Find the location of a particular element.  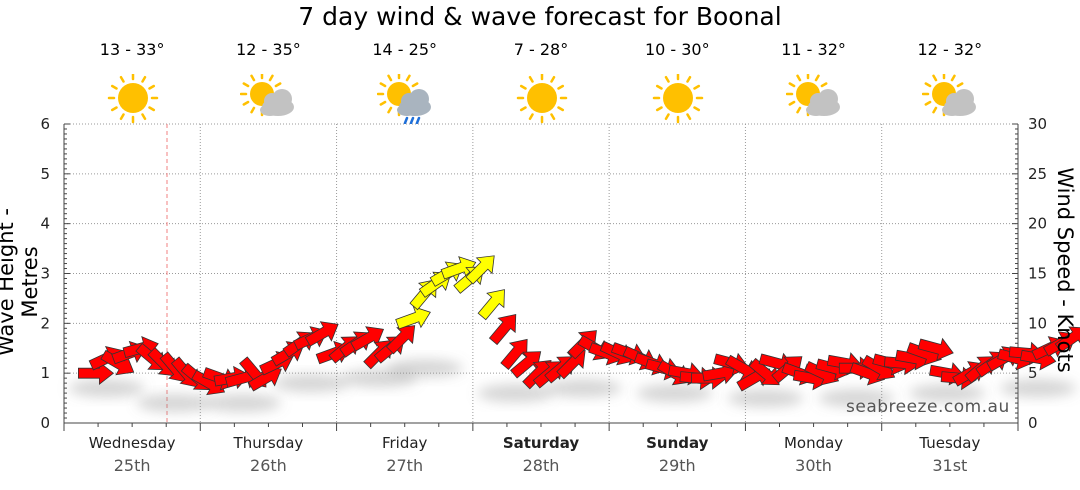

y-axis-left-label: Wave Height - Metres is located at coordinates (21, 282).